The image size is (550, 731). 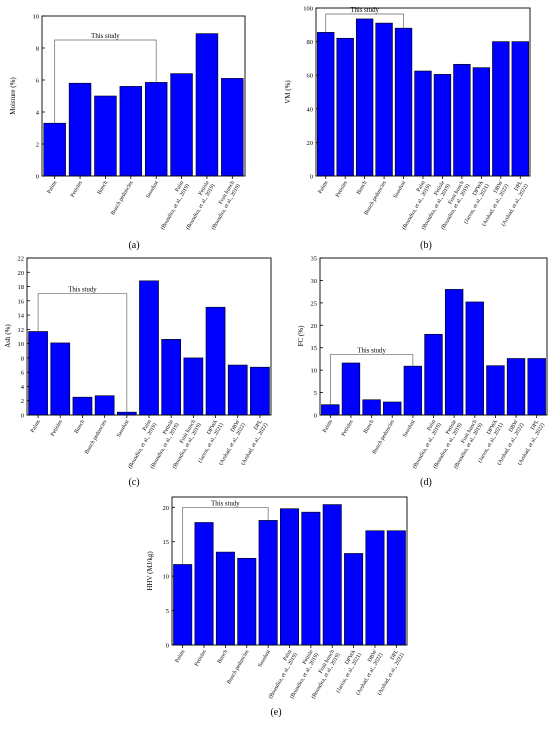 I want to click on plot-frame, so click(x=143, y=96).